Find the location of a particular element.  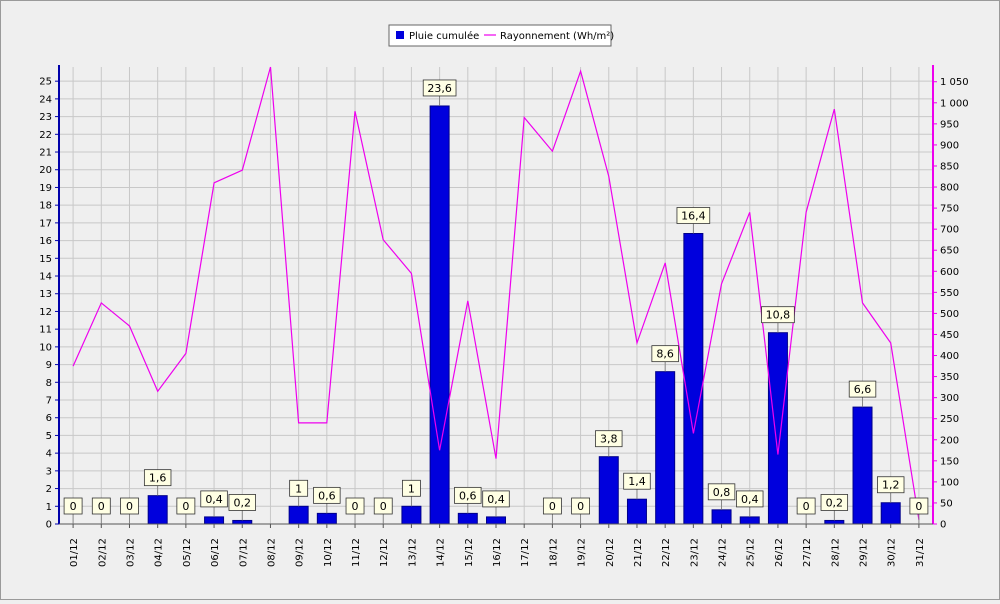

legend-box is located at coordinates (500, 35).